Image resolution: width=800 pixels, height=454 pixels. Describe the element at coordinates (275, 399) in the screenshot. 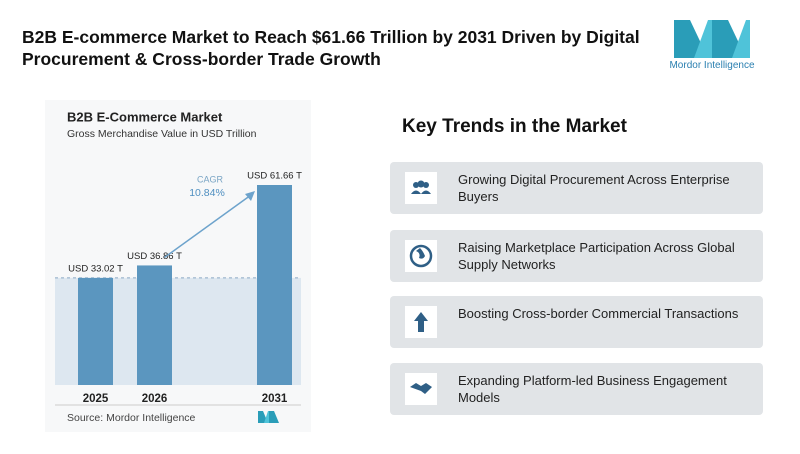

I see `x-tick-label: 2031` at that location.